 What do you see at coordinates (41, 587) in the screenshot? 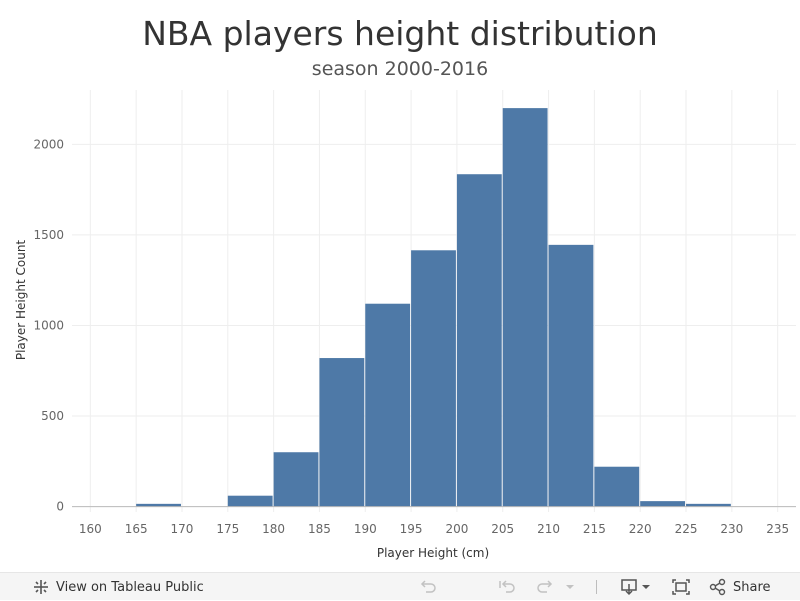
I see `tableau-logo-icon` at bounding box center [41, 587].